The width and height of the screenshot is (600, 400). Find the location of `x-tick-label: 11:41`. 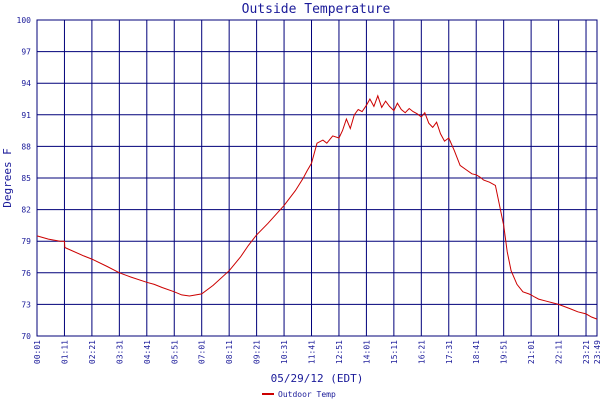

x-tick-label: 11:41 is located at coordinates (312, 352).